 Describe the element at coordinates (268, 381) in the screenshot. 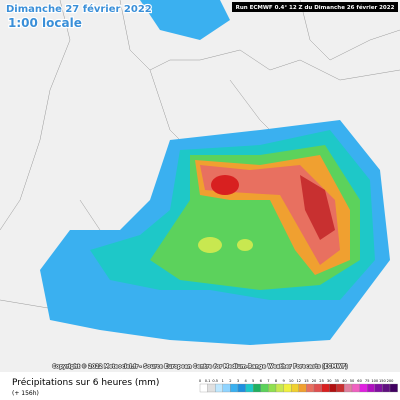

I see `legend-label: 7` at that location.